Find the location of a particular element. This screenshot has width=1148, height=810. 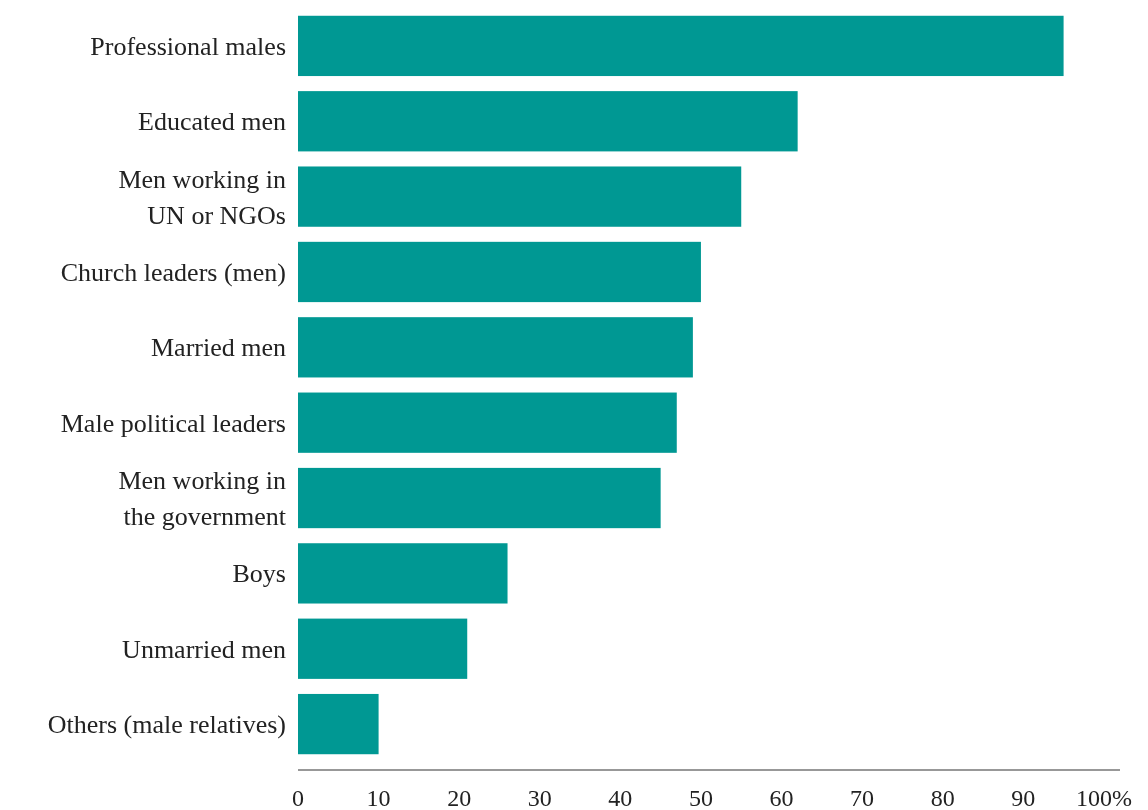

x-tick-label: 40 is located at coordinates (620, 797).